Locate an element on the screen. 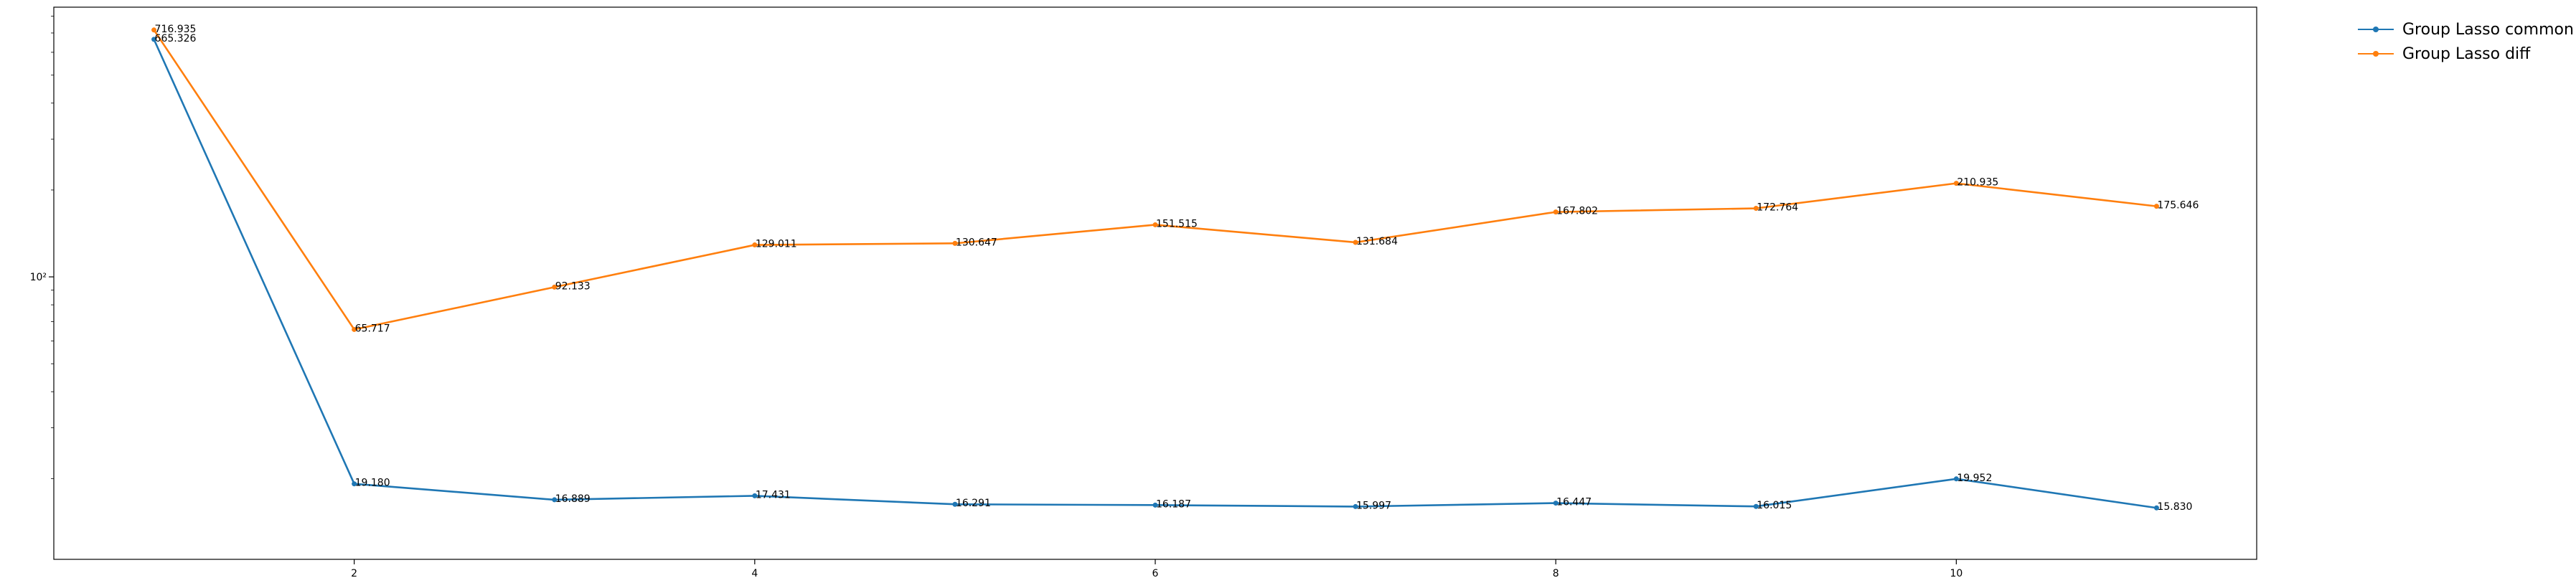 The height and width of the screenshot is (583, 2576). data-label: 665.326 is located at coordinates (176, 38).